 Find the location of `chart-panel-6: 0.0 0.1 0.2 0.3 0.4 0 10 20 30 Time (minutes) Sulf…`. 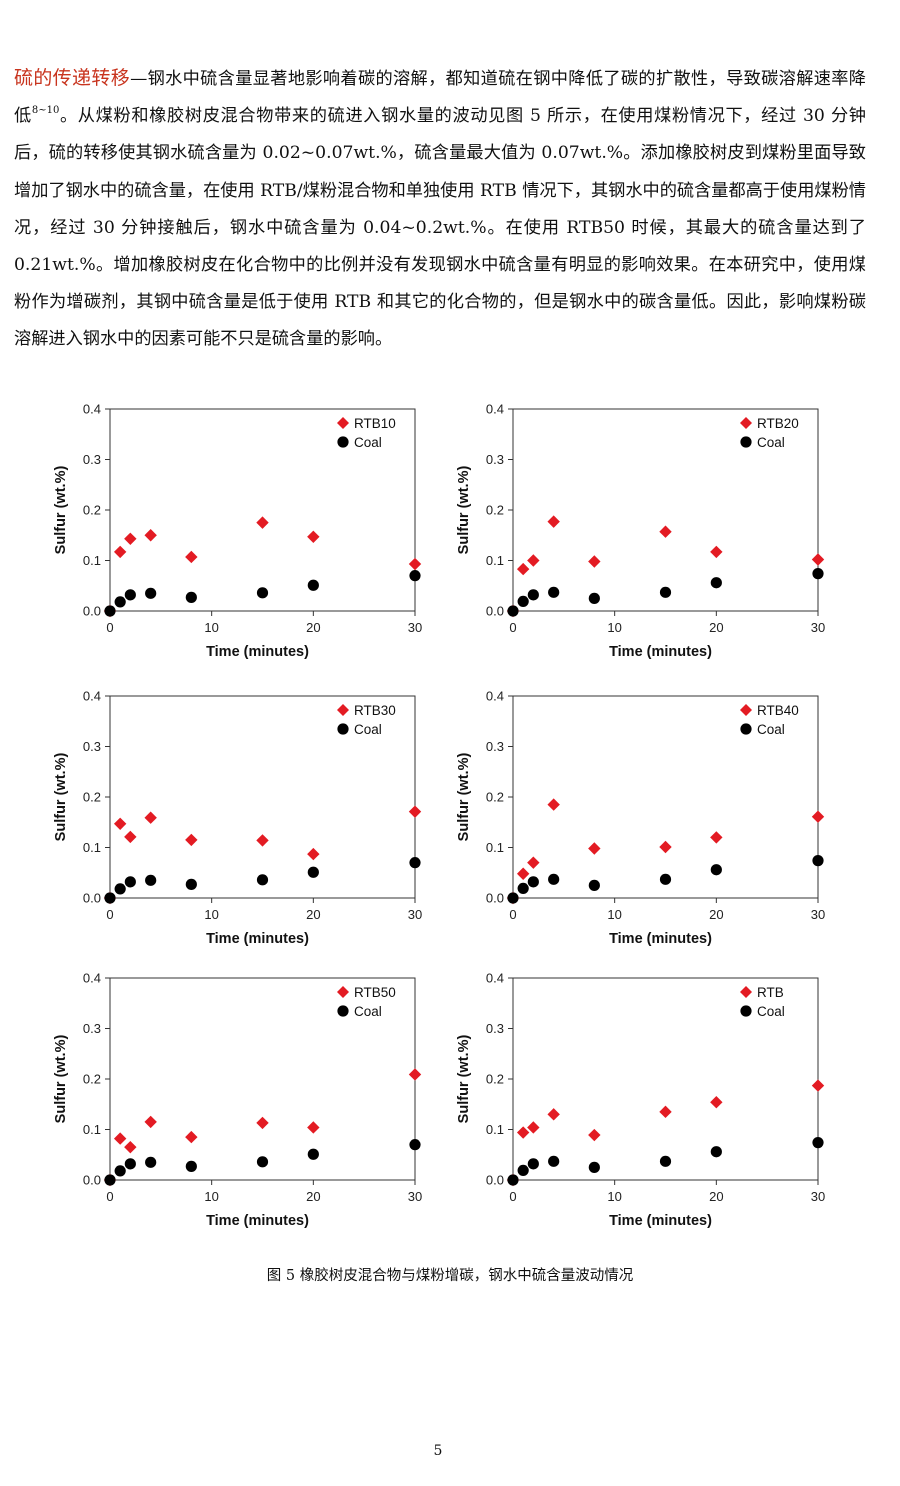

chart-panel-6: 0.0 0.1 0.2 0.3 0.4 0 10 20 30 Time (minutes) Sulf… is located at coordinates (640, 1100).